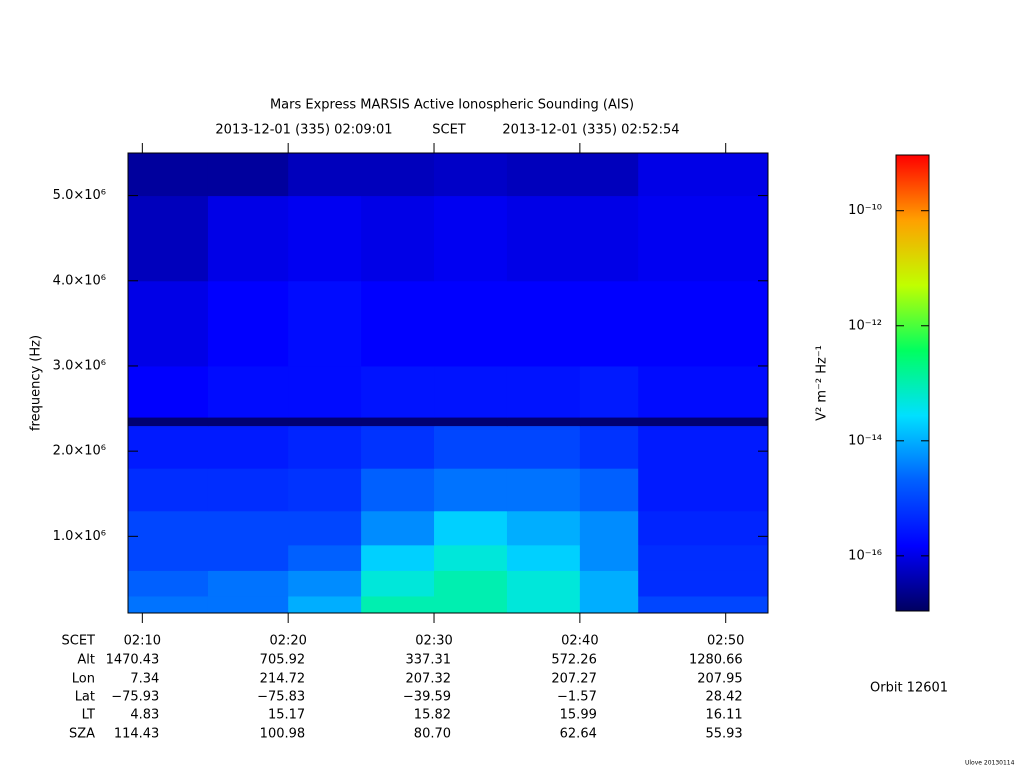 The width and height of the screenshot is (1024, 772). I want to click on x-tick-label: 02:10, so click(142, 641).